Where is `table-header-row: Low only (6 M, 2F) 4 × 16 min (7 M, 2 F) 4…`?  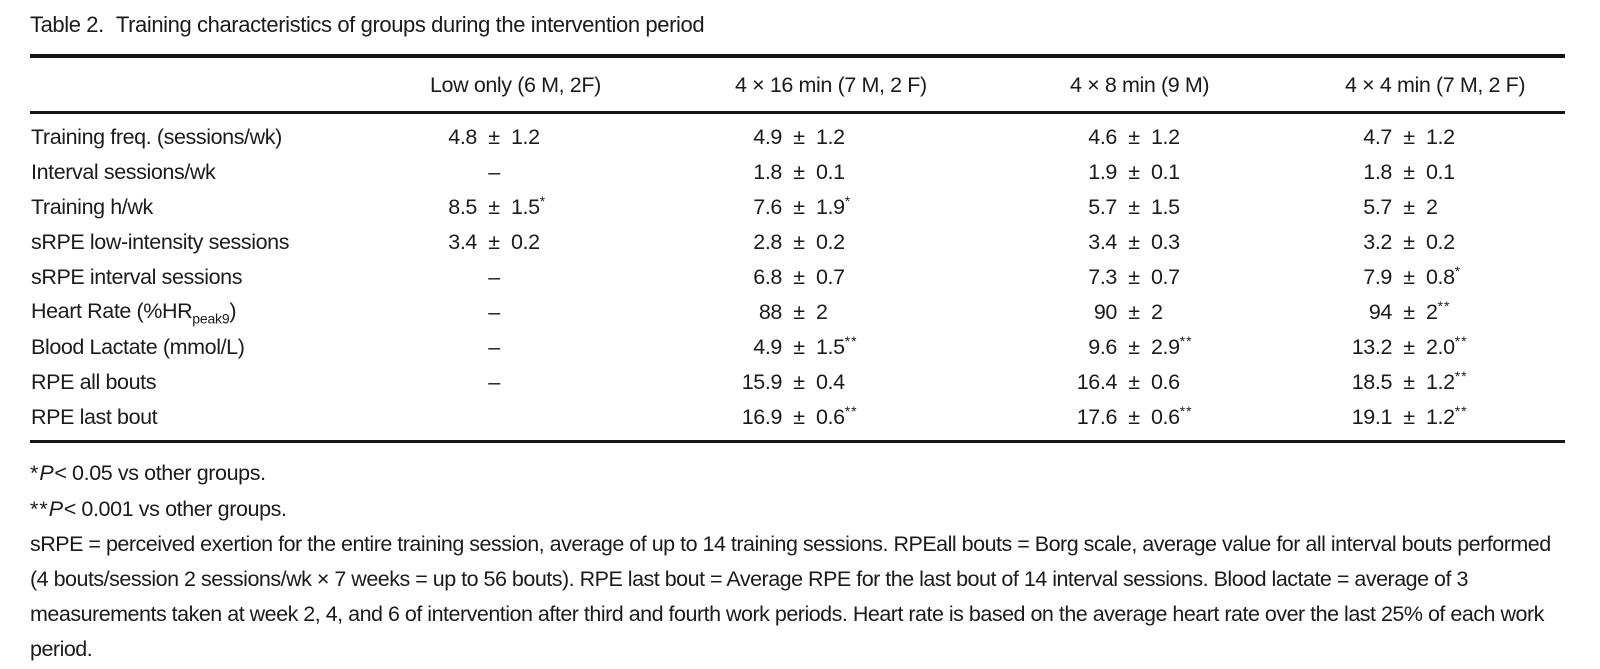
table-header-row: Low only (6 M, 2F) 4 × 16 min (7 M, 2 F) 4… is located at coordinates (797, 85).